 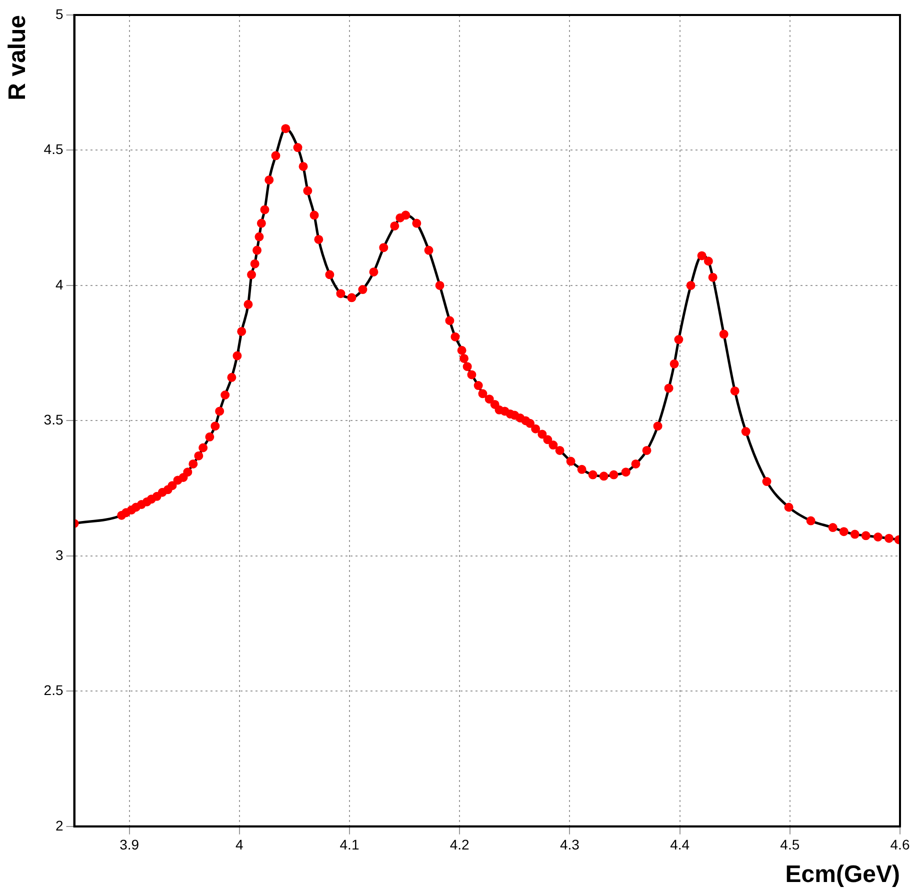 I want to click on y-axis-title: R value, so click(x=18, y=57).